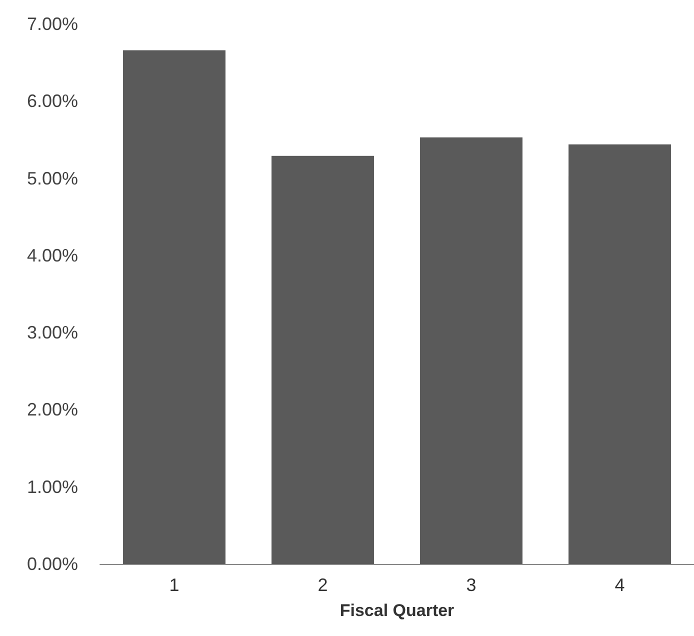 The image size is (694, 636). Describe the element at coordinates (52, 24) in the screenshot. I see `y-tick-label: 7.00%` at that location.